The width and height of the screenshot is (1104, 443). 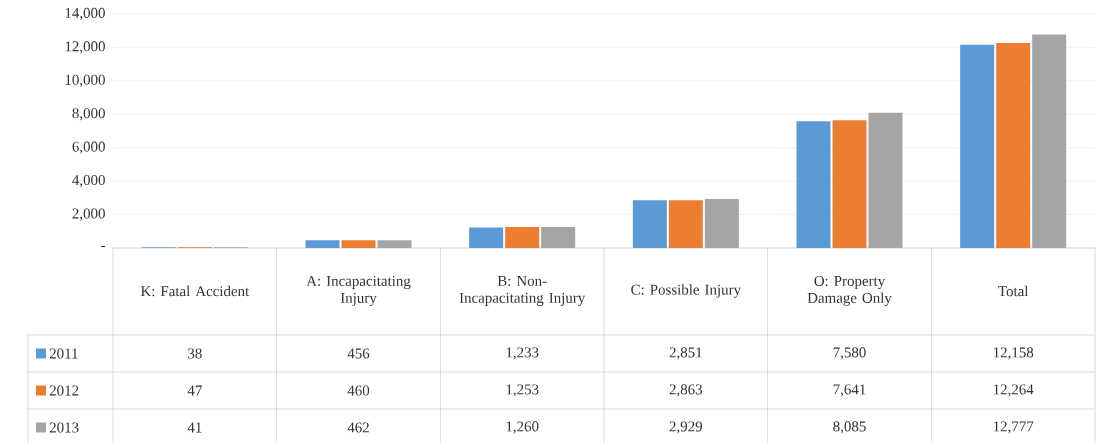 I want to click on x-tick-label: C: Possible Injury, so click(x=686, y=291).